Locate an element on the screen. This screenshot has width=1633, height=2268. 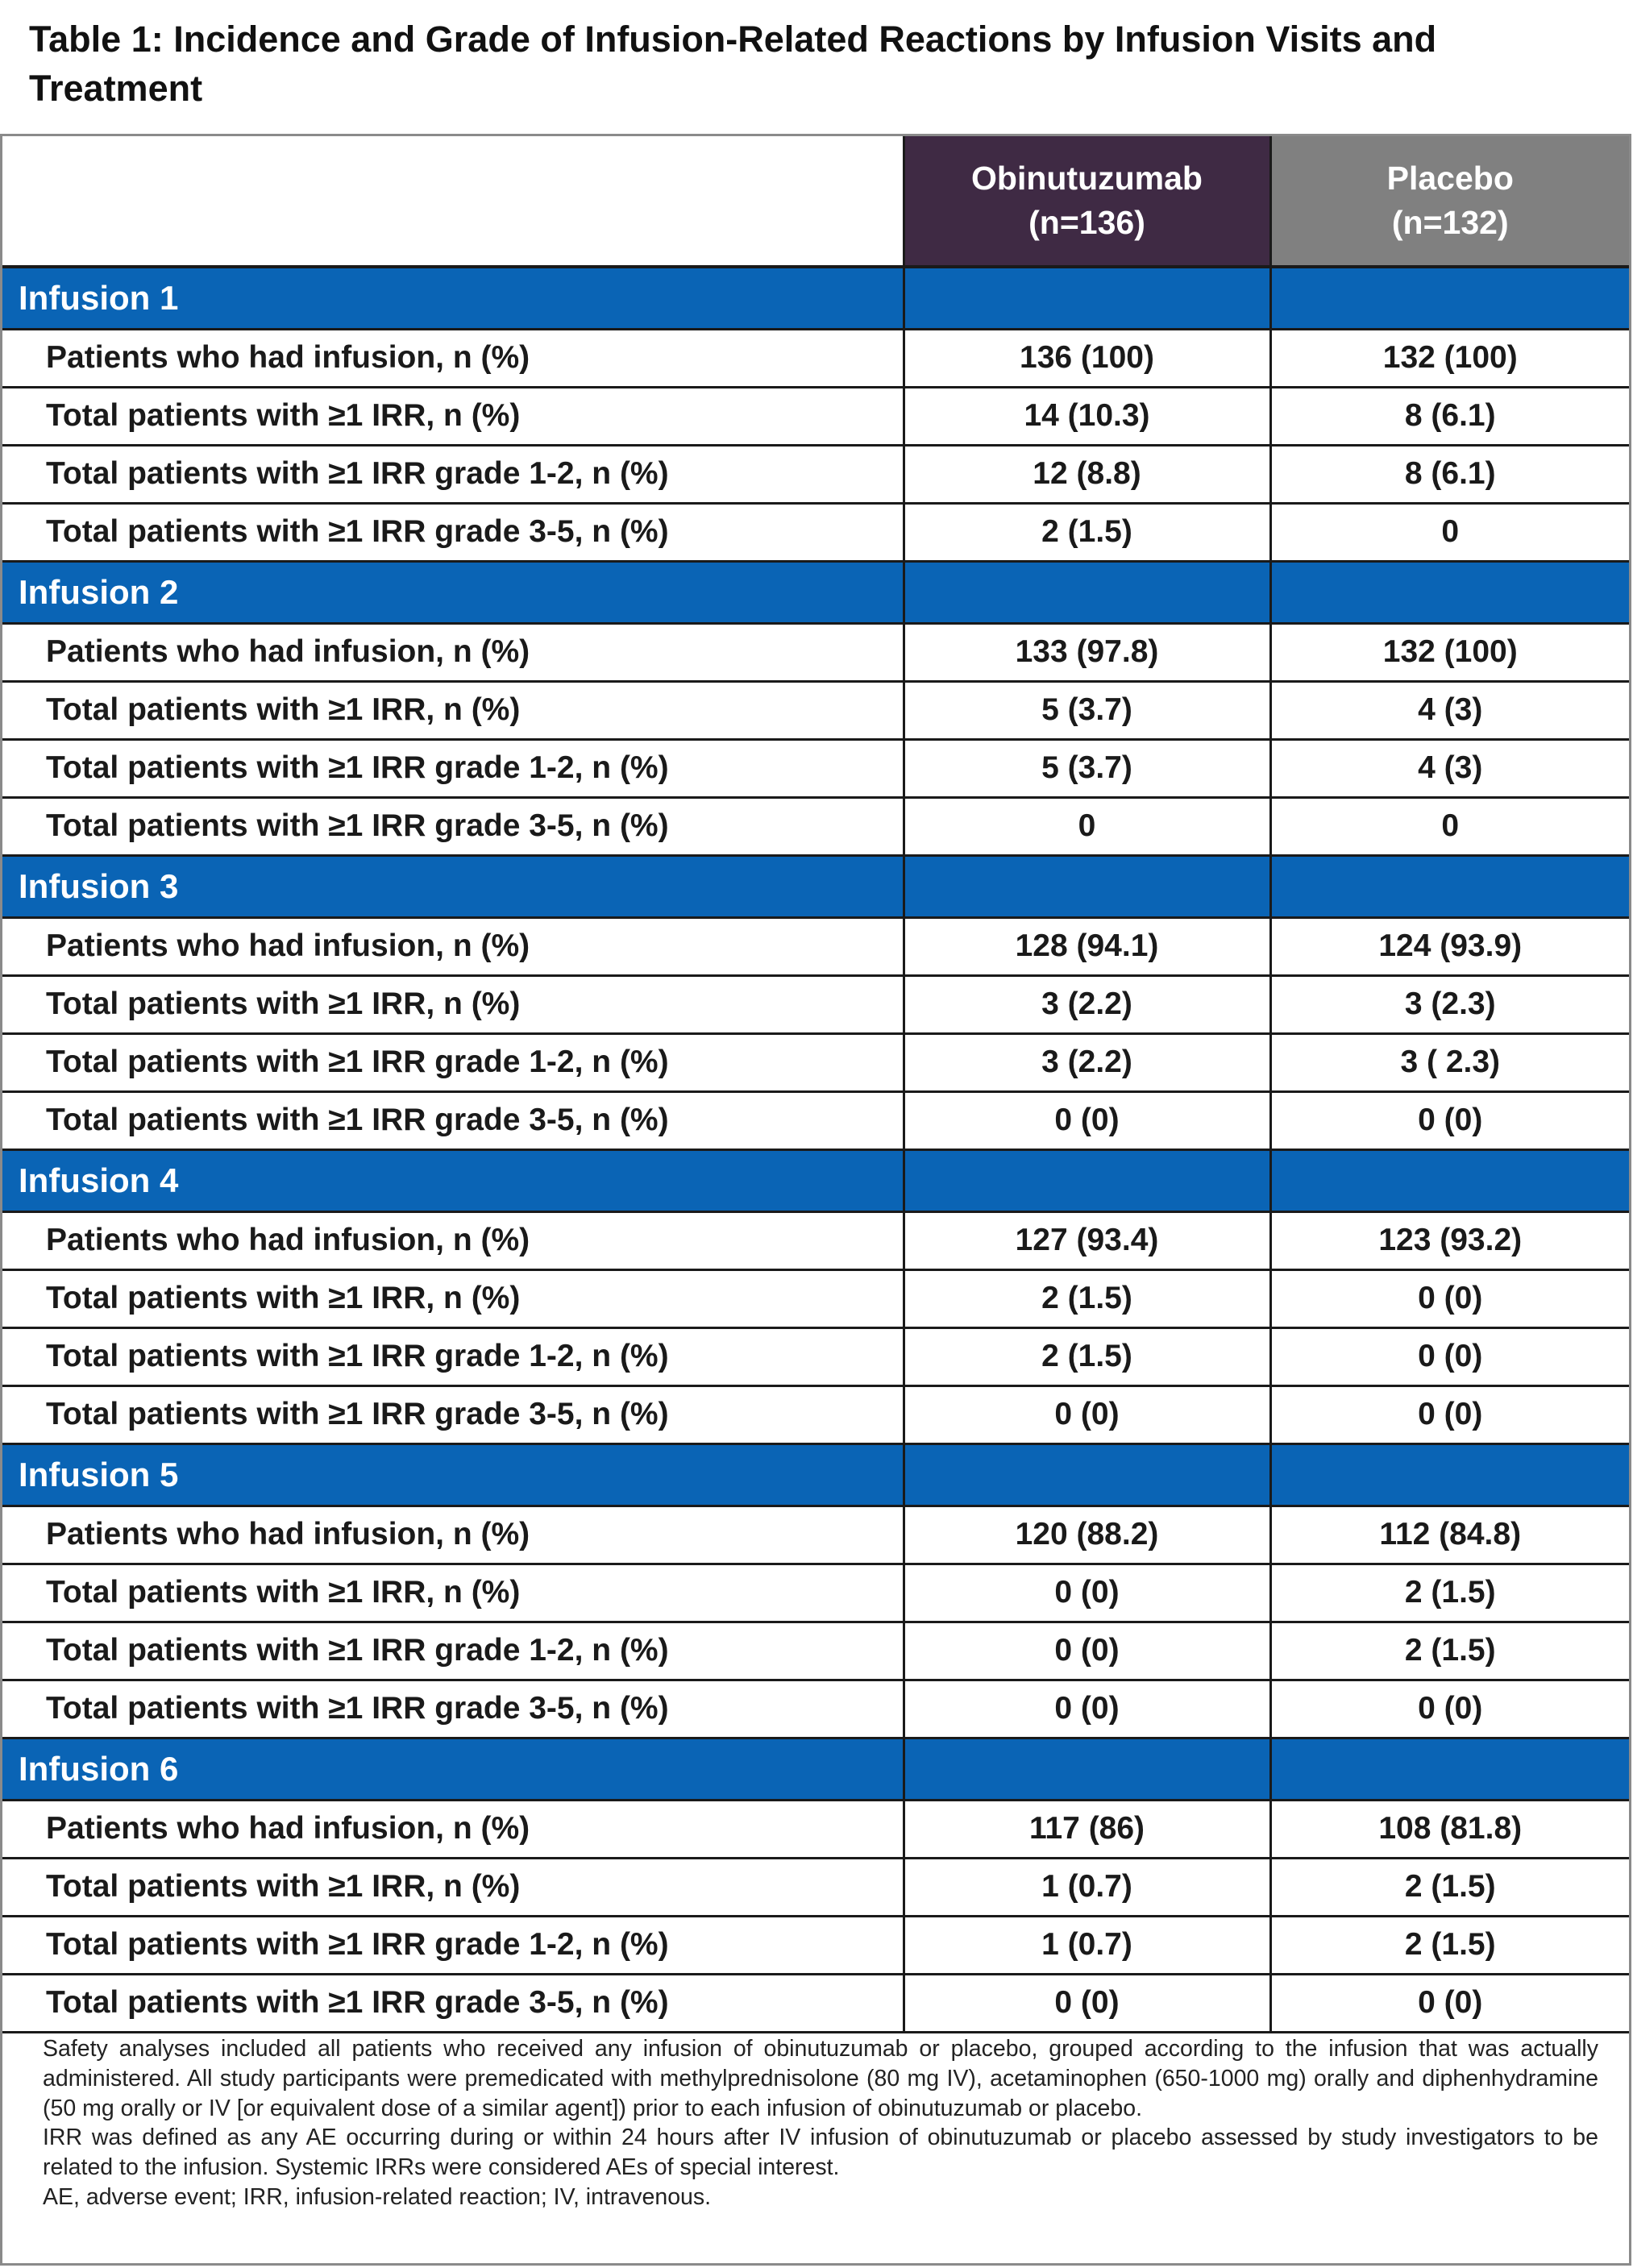
placebo-value: 108 (81.8) is located at coordinates (1449, 1829).